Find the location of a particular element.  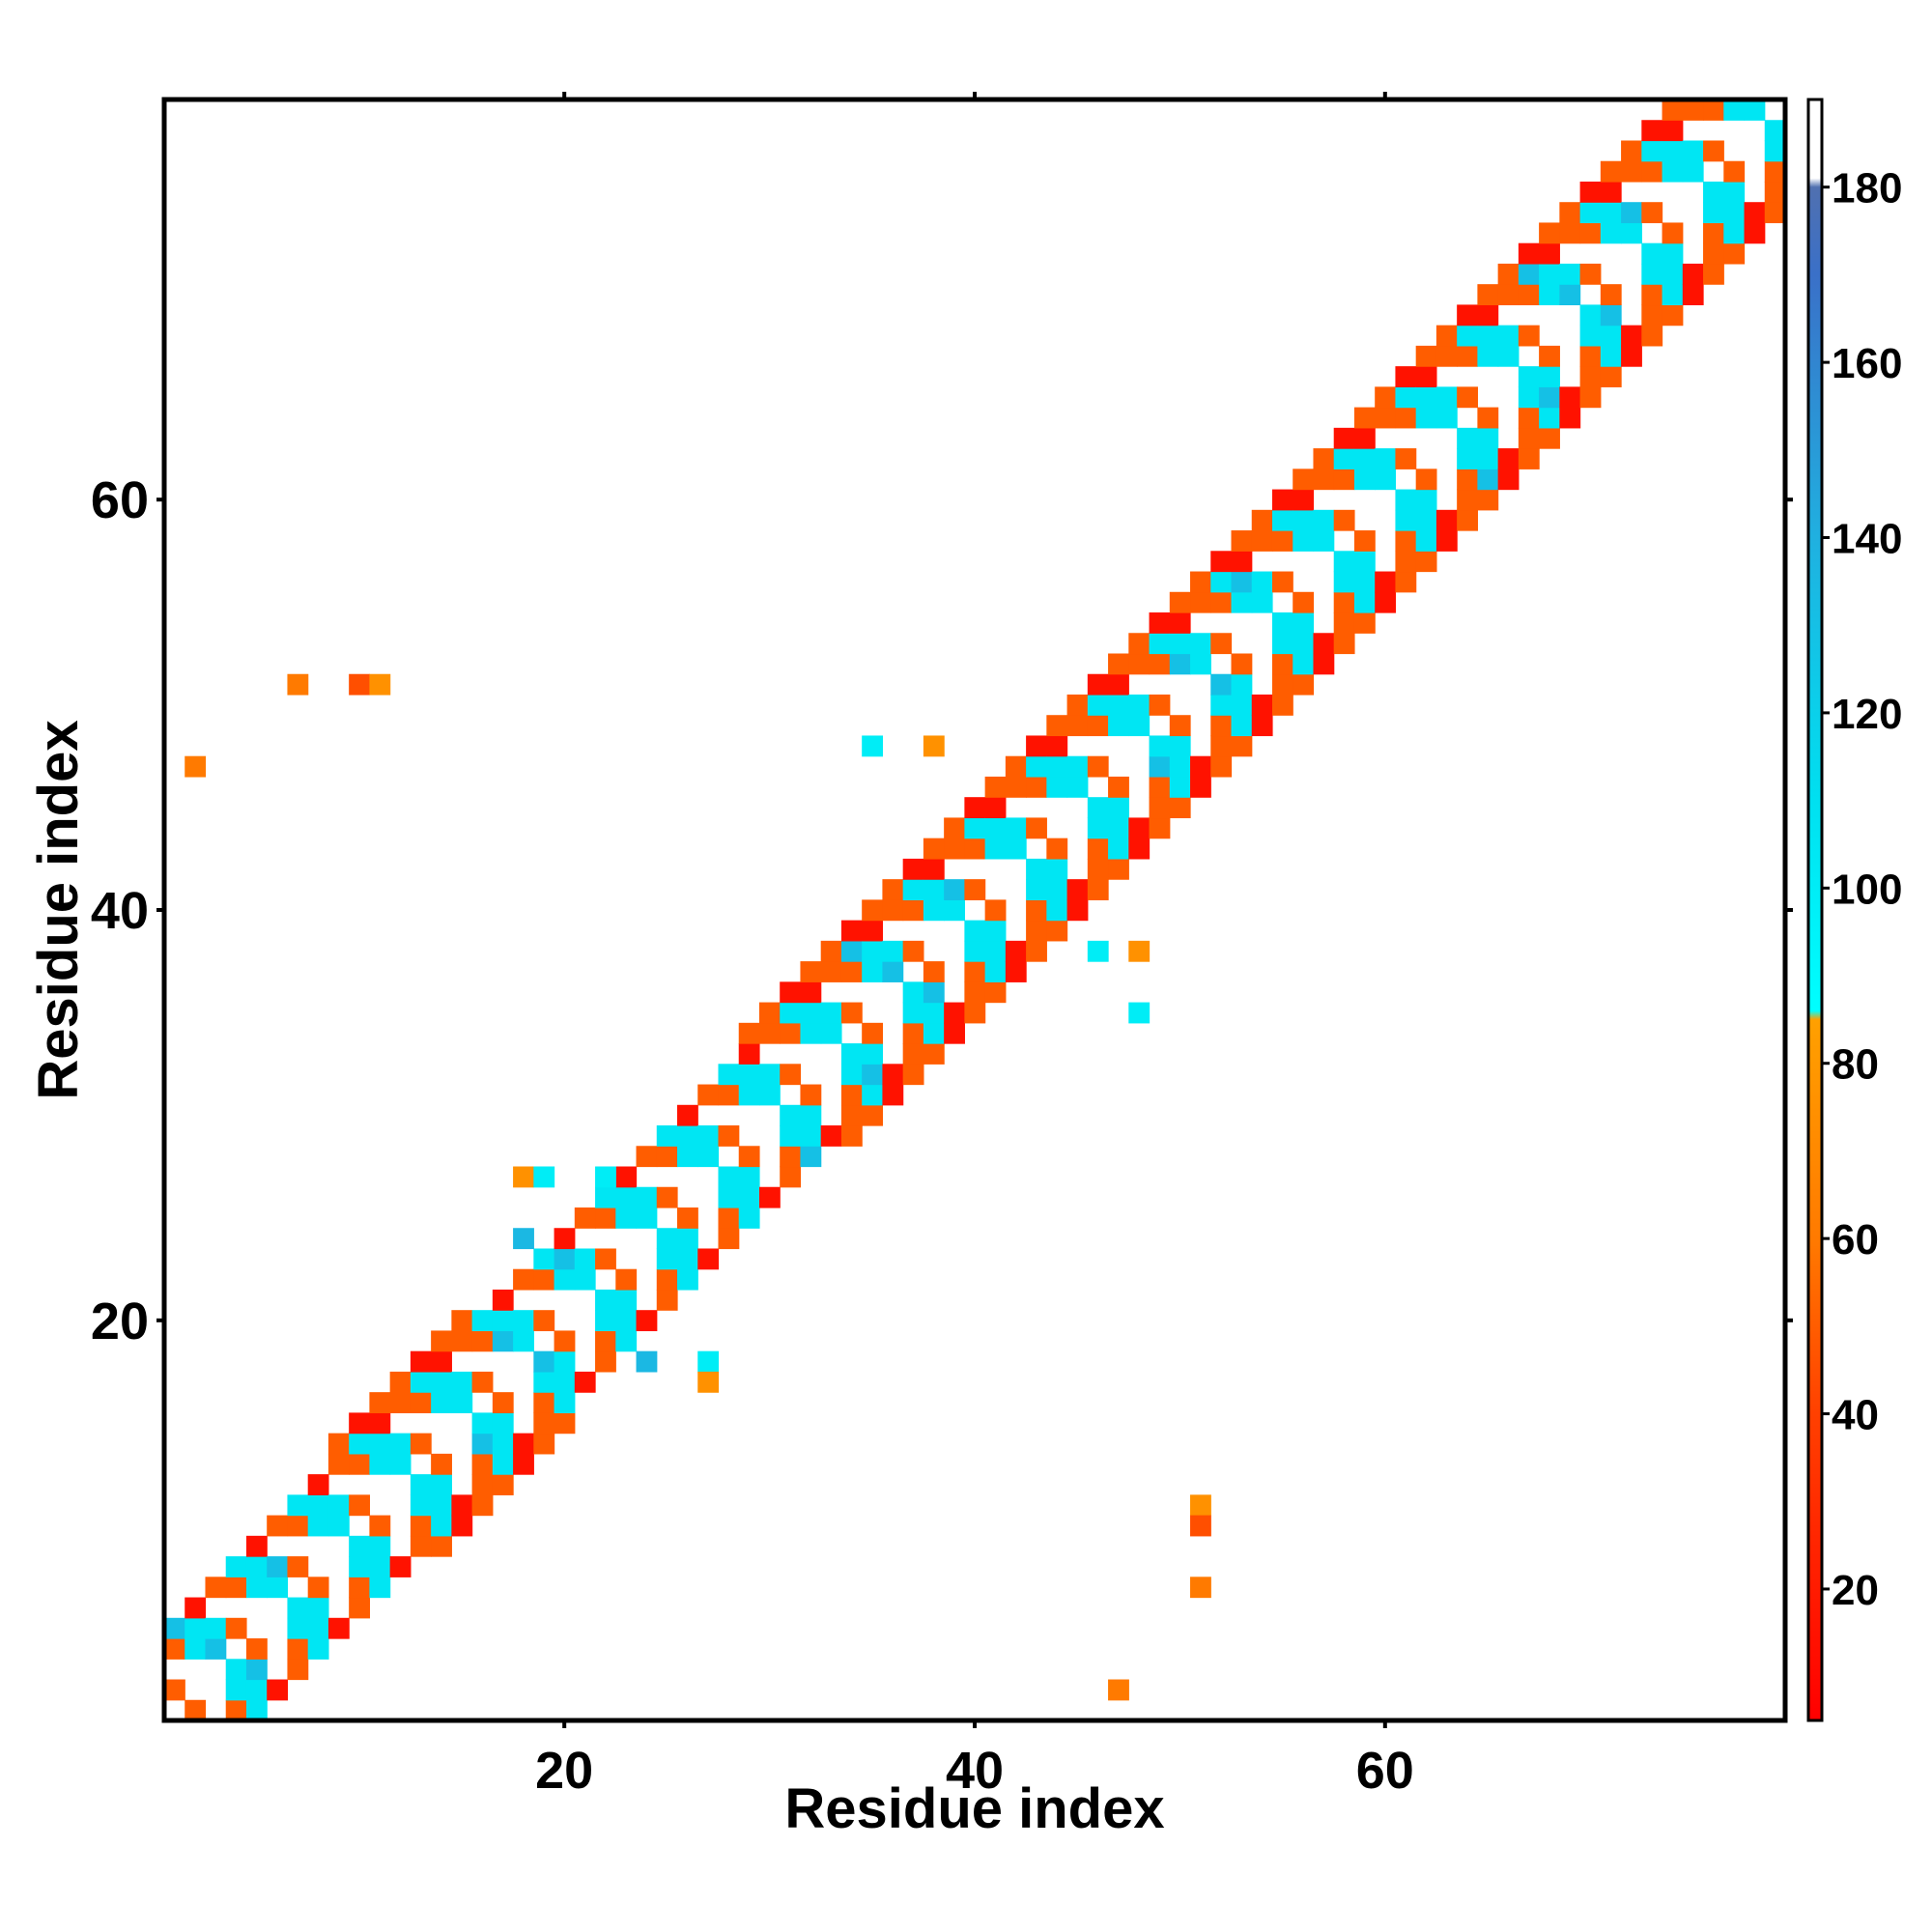

x-tick-label: 60 is located at coordinates (1385, 1771).